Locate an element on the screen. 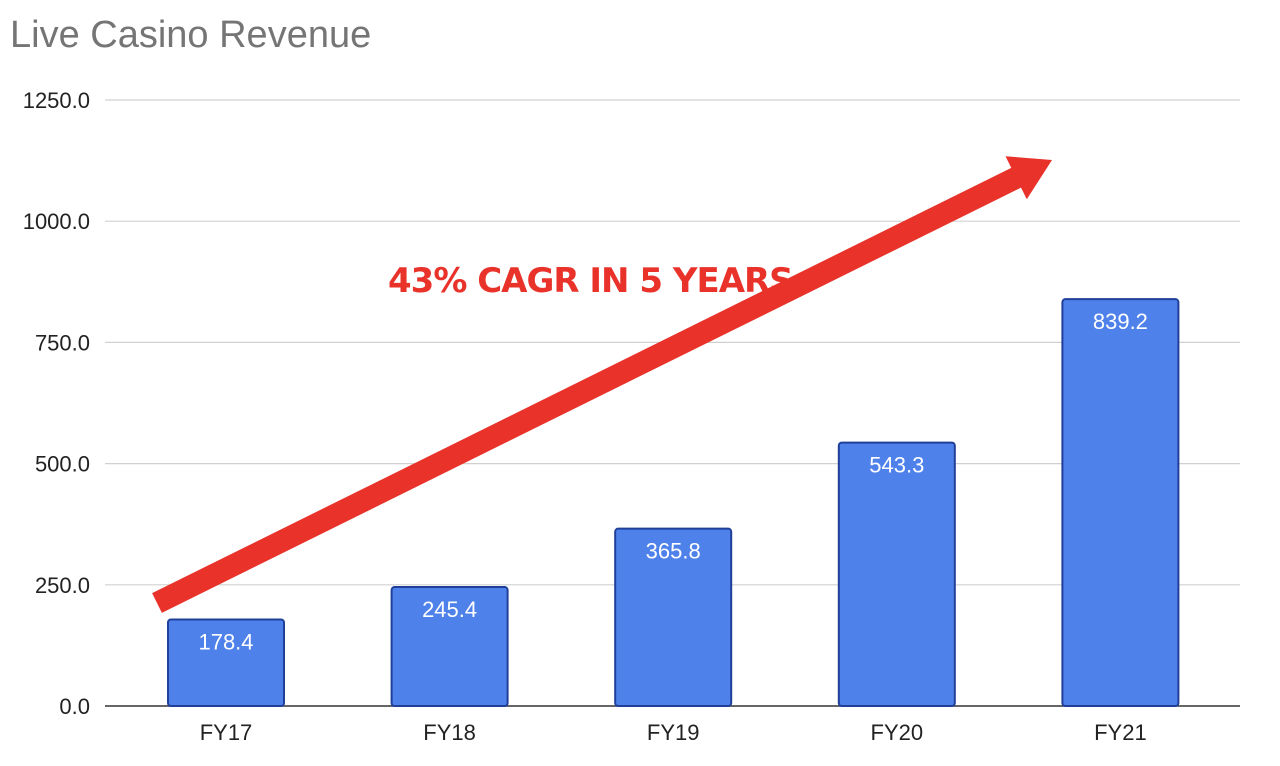 Image resolution: width=1280 pixels, height=766 pixels. x-tick-label: FY19 is located at coordinates (673, 732).